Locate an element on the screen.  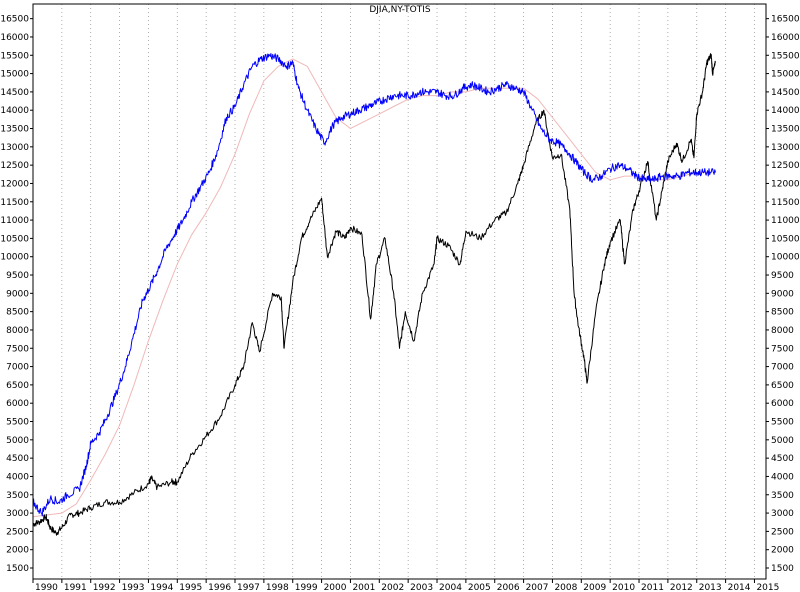
y-tick-label-right: 4500 is located at coordinates (782, 459).